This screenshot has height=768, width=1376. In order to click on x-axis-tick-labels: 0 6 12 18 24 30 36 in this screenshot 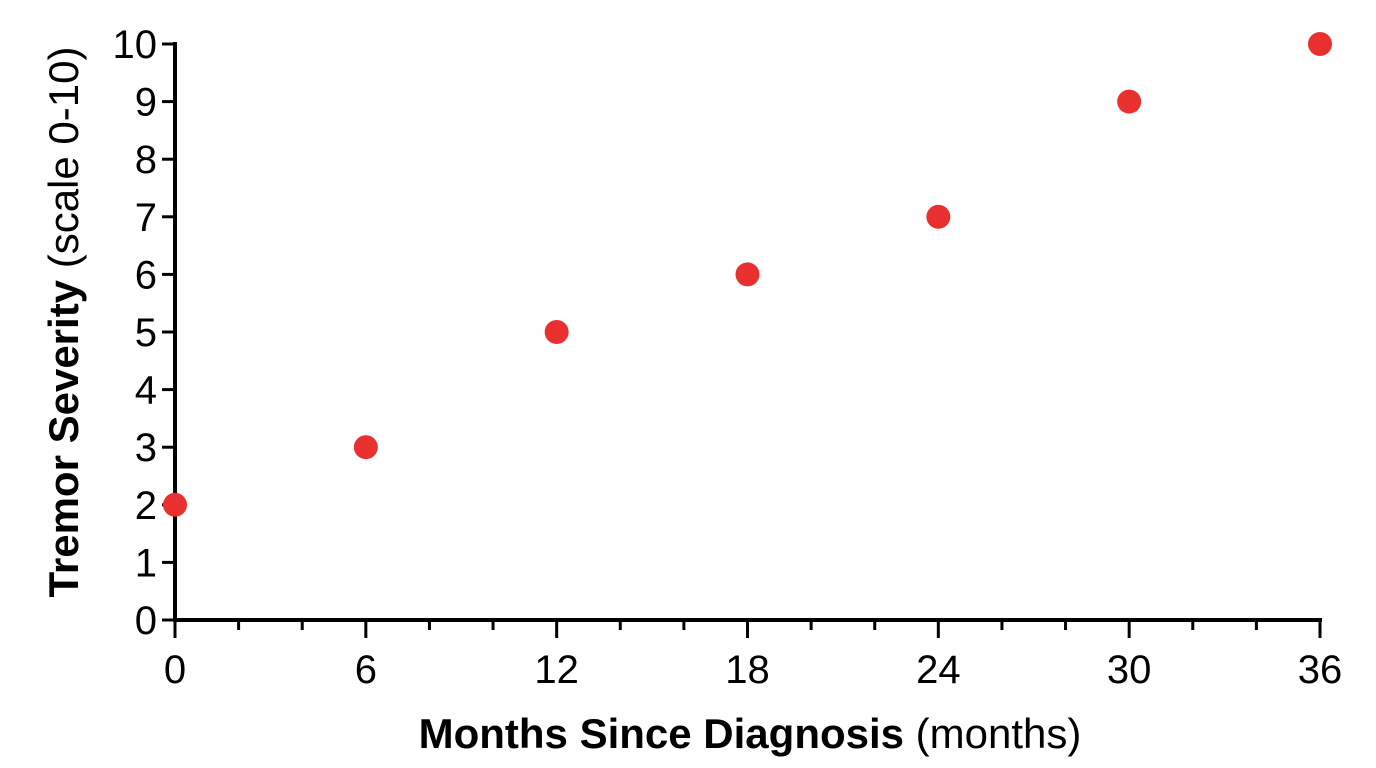, I will do `click(753, 670)`.